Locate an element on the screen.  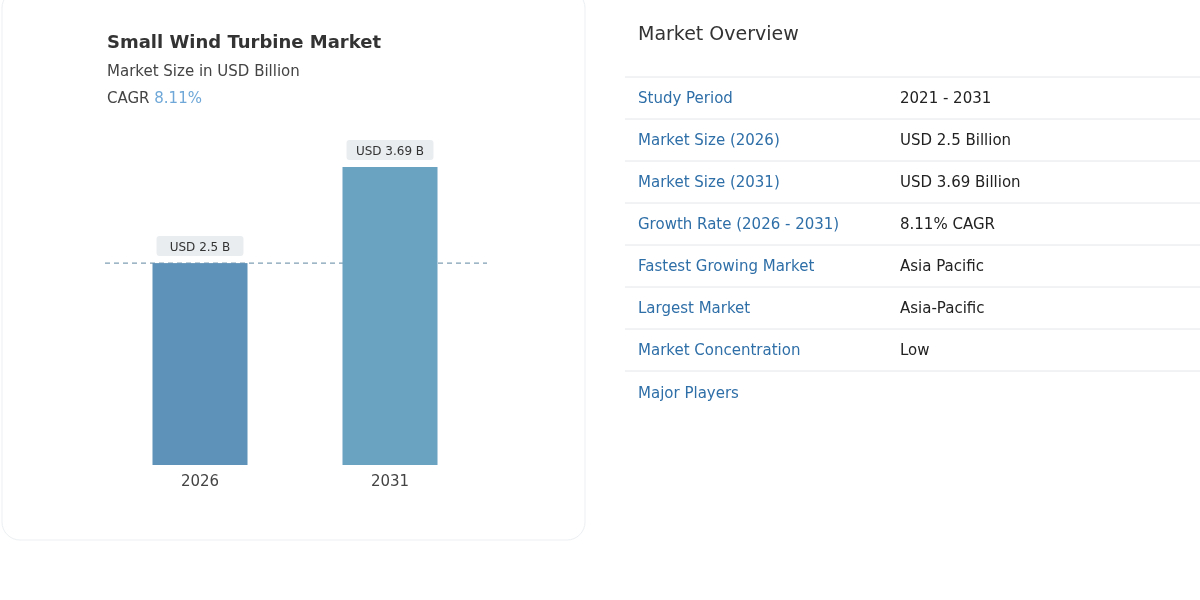
text: Largest Market is located at coordinates (694, 308).